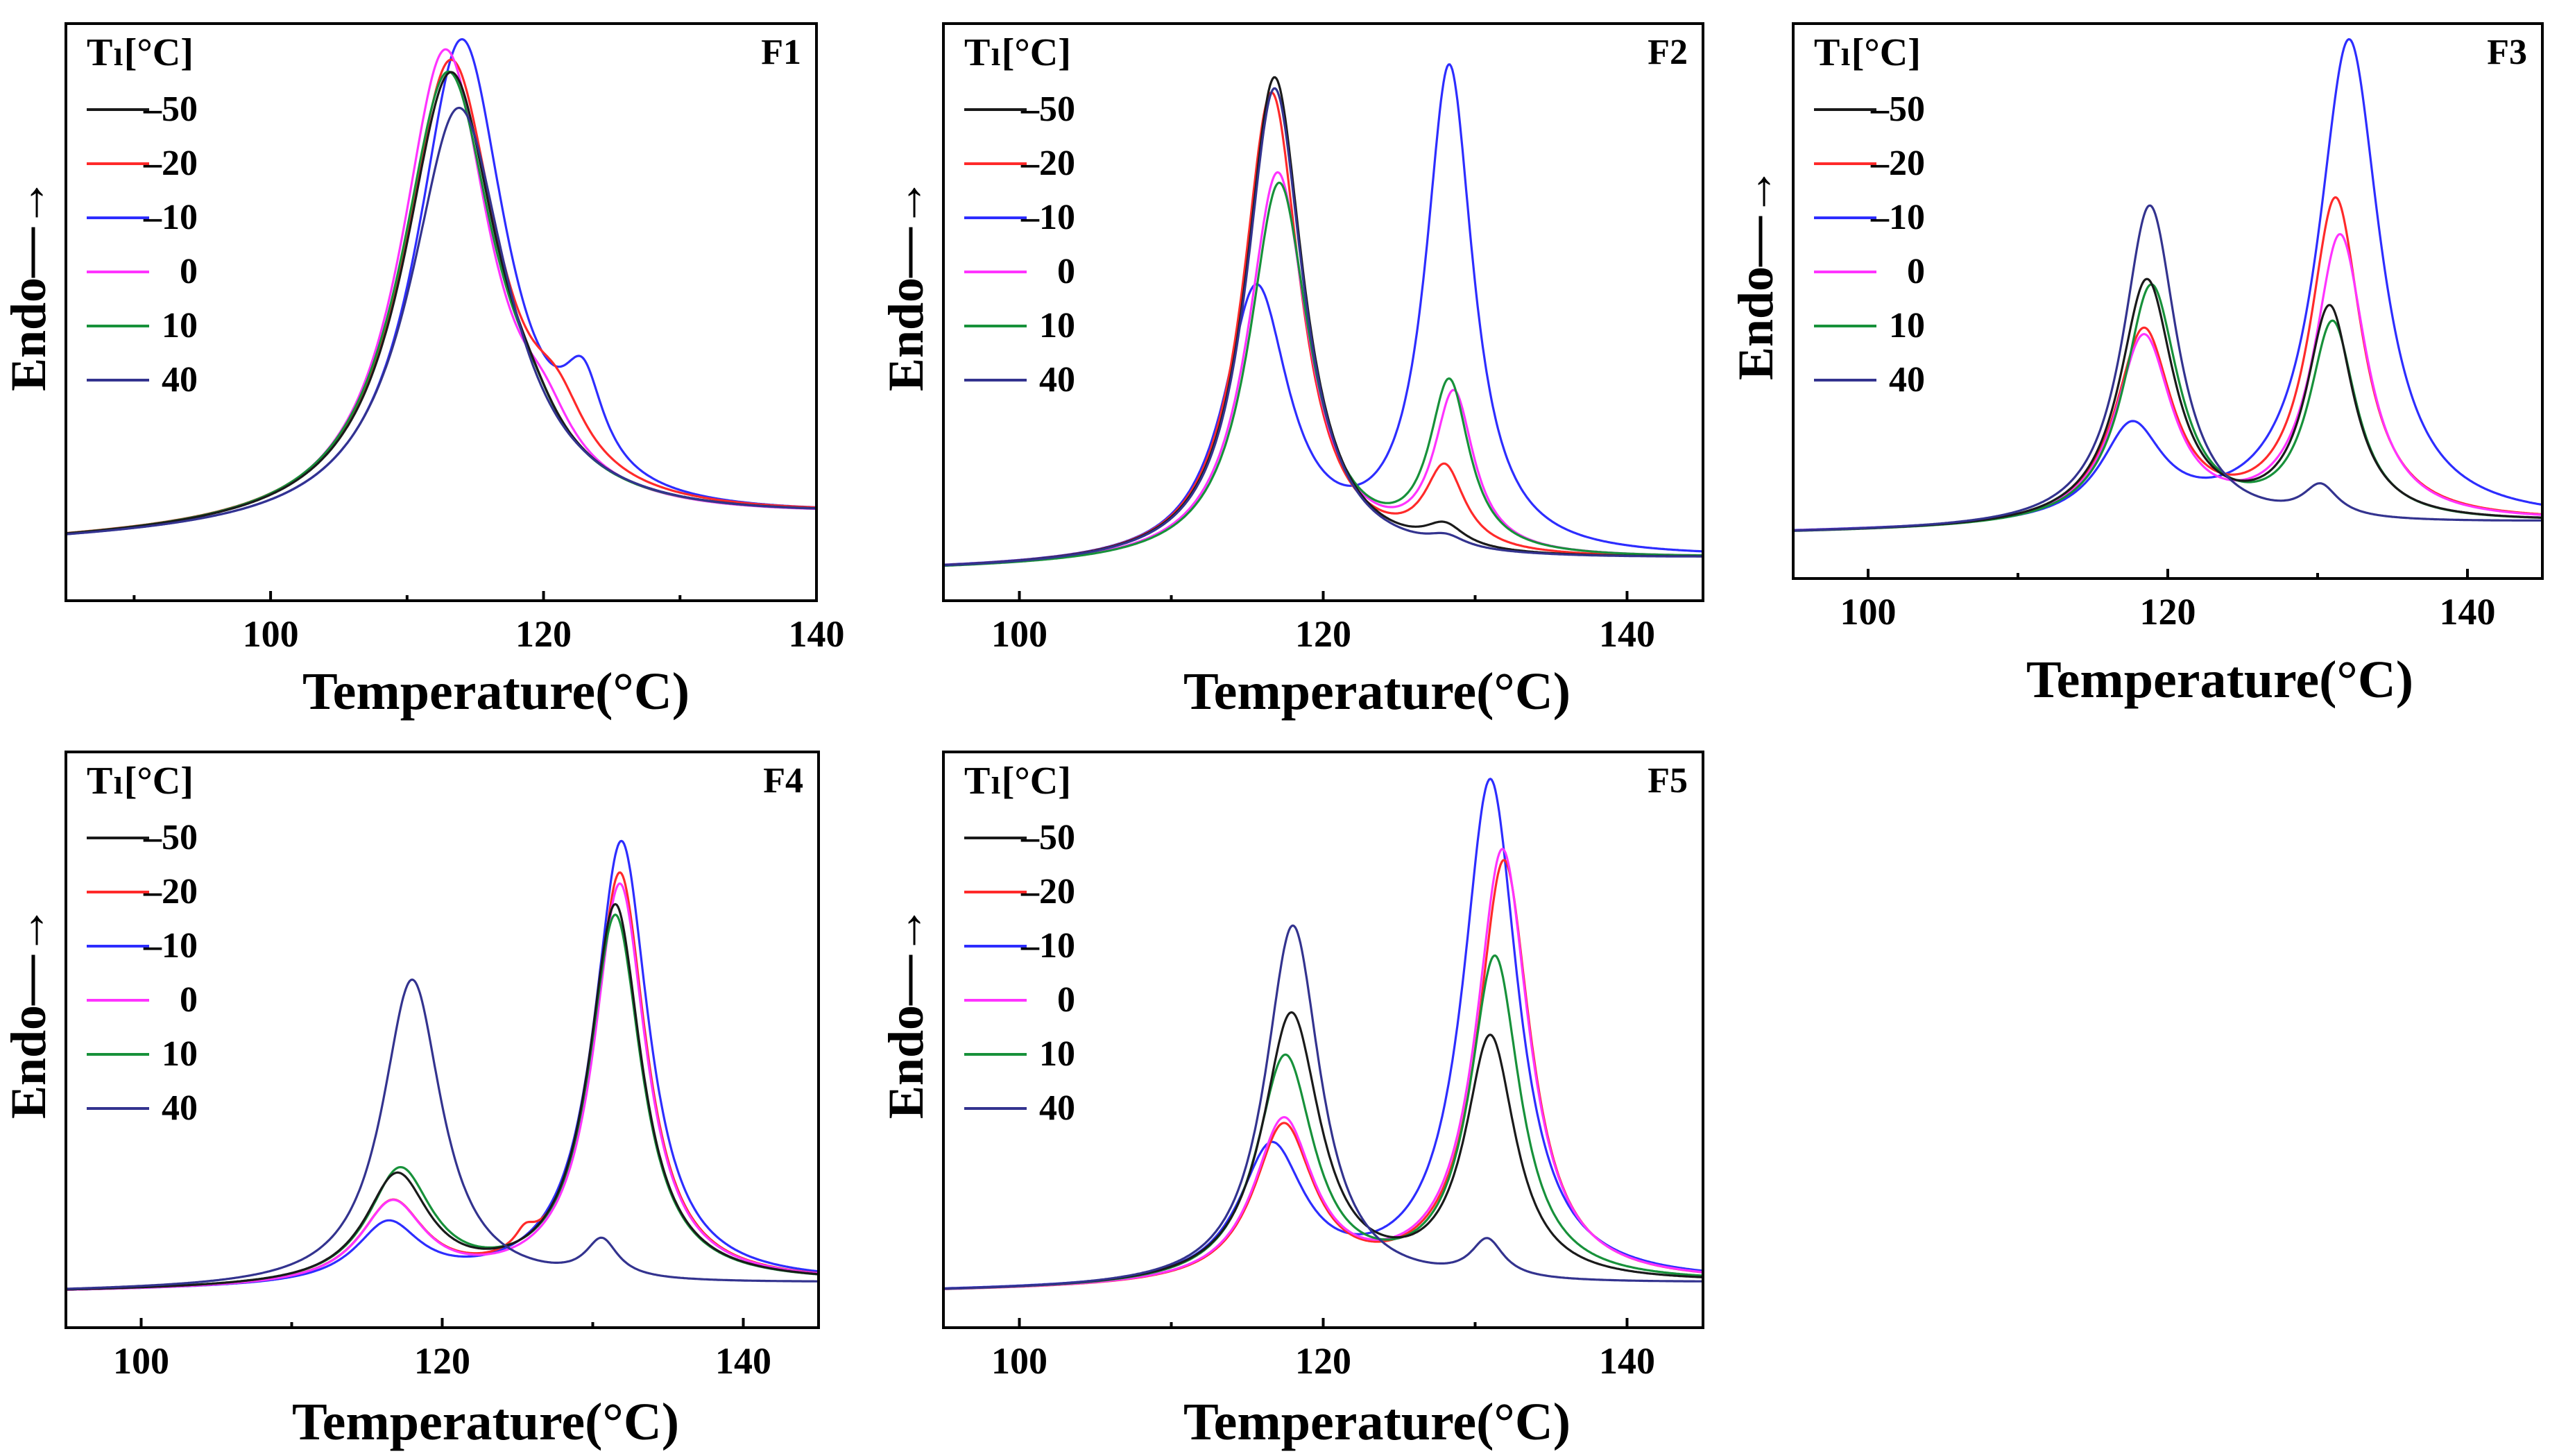 The width and height of the screenshot is (2550, 1456). I want to click on plot-frame, so click(441, 312).